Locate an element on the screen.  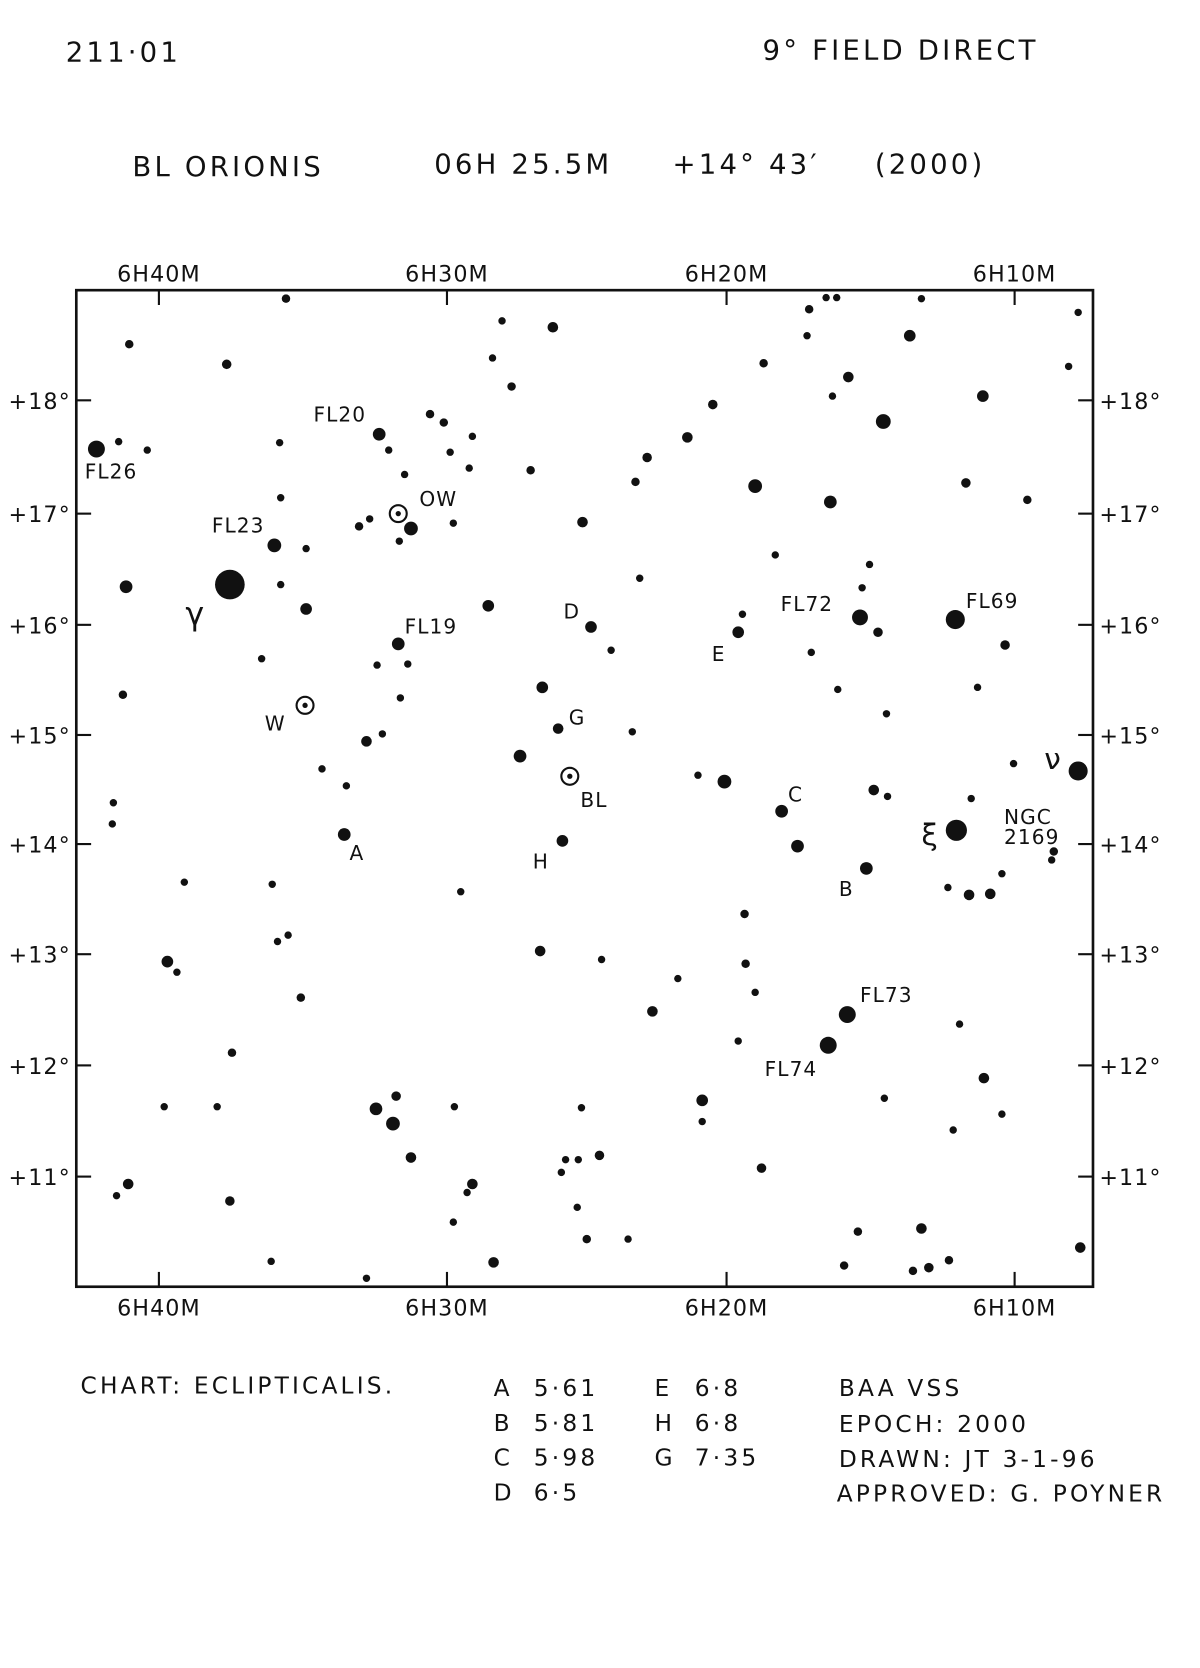
comparison-magnitude: 5·81 is located at coordinates (566, 1423).